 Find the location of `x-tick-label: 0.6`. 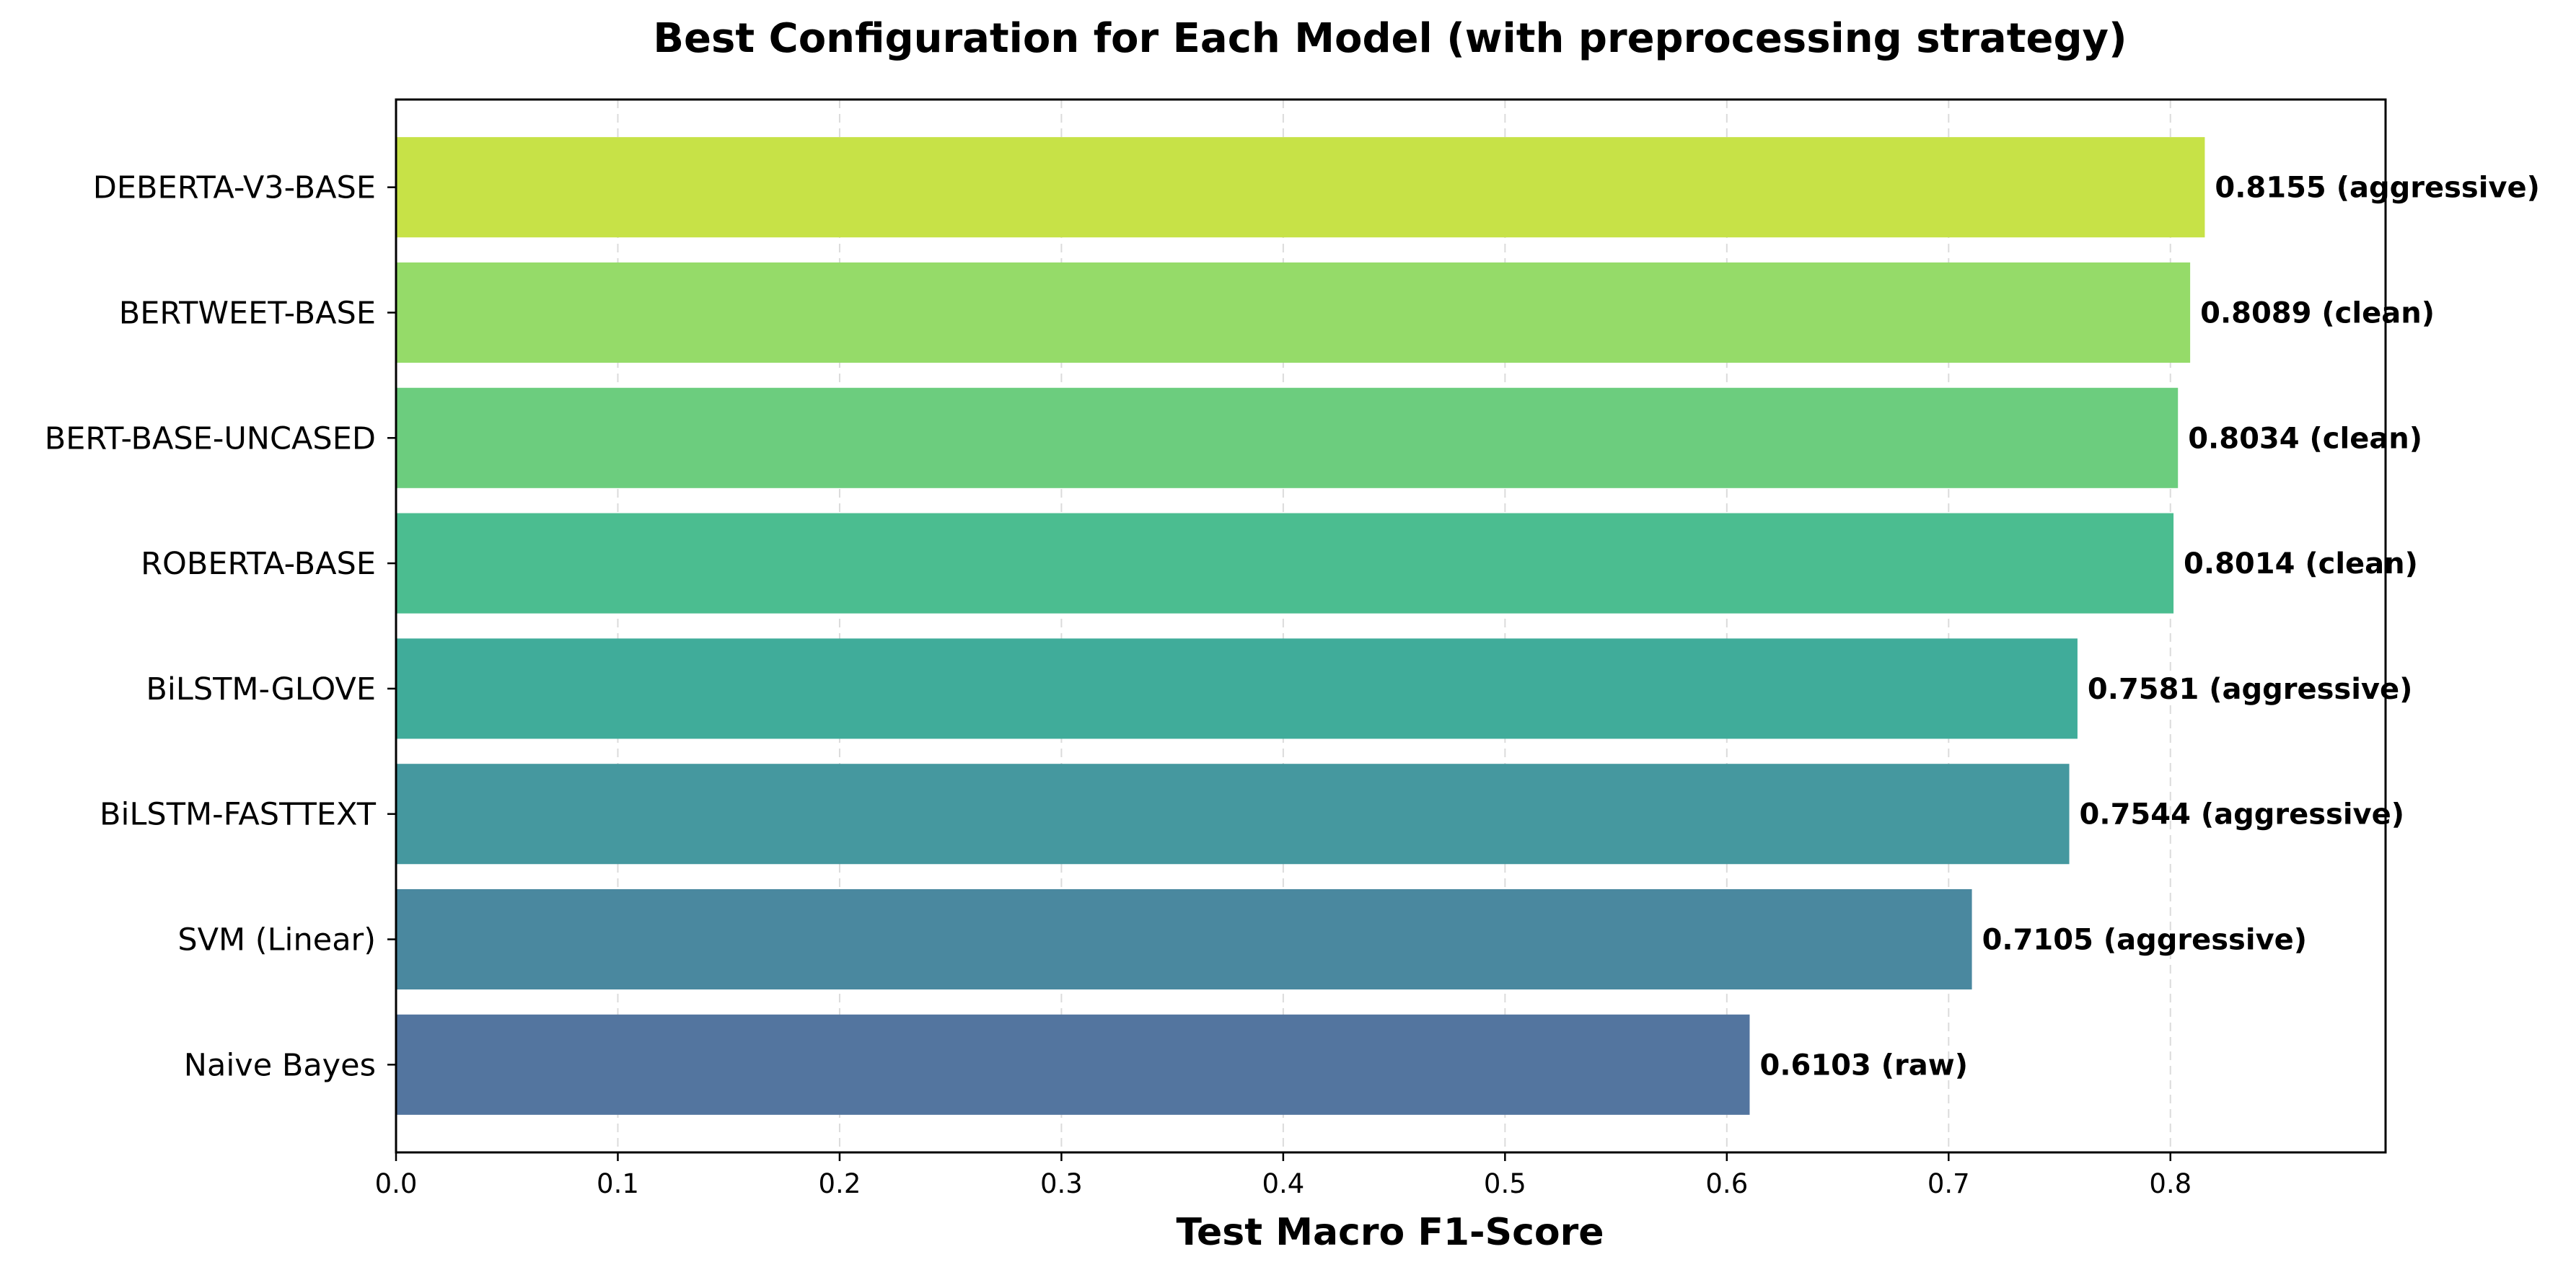

x-tick-label: 0.6 is located at coordinates (1726, 1183).